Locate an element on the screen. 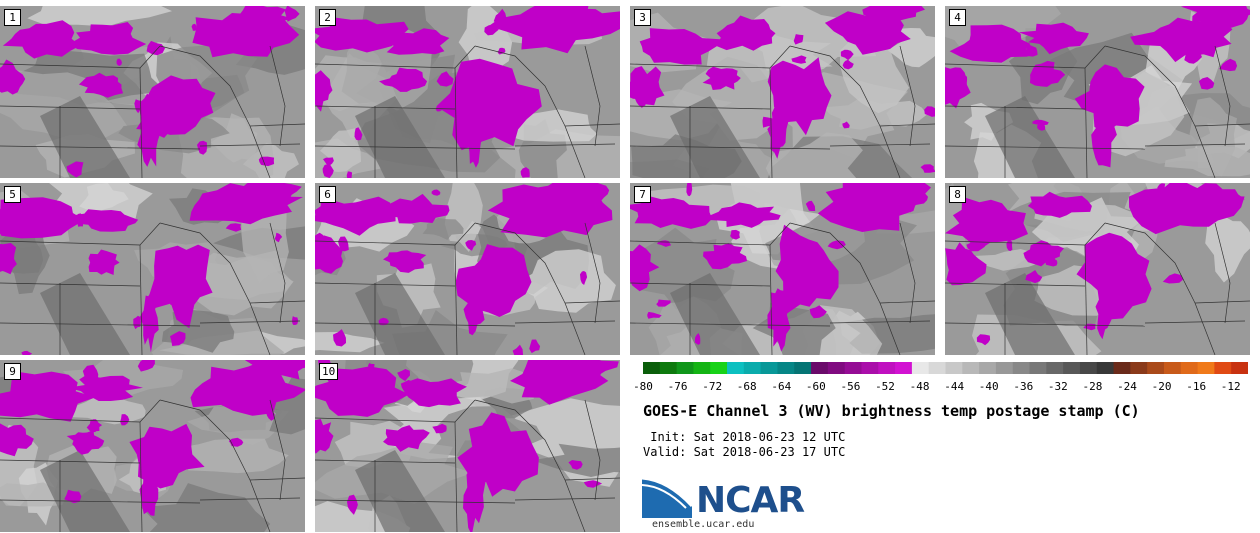  postage-stamp-panel-2: 2 is located at coordinates (467, 92).